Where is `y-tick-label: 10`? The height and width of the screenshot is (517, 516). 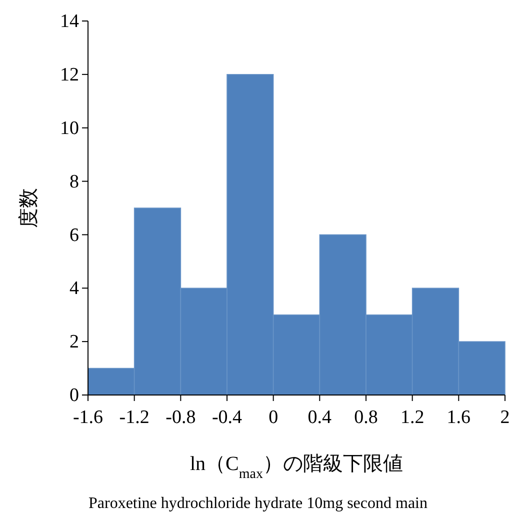 y-tick-label: 10 is located at coordinates (69, 128).